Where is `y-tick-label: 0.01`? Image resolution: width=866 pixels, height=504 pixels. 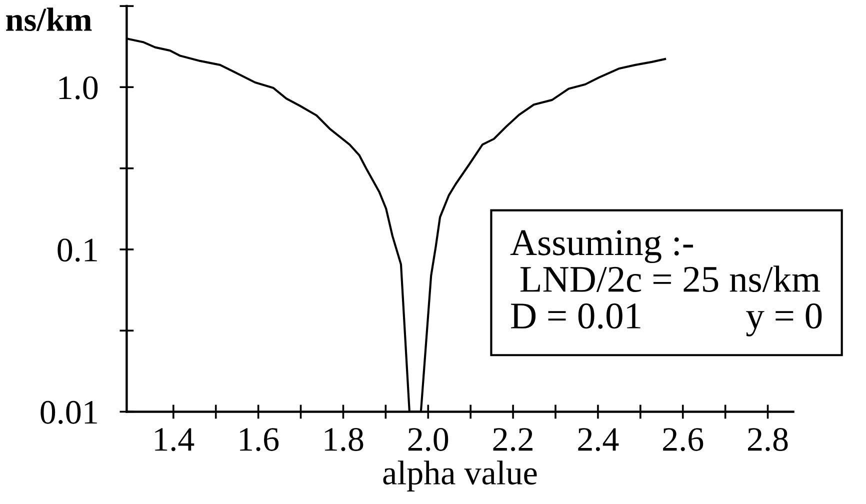
y-tick-label: 0.01 is located at coordinates (68, 412).